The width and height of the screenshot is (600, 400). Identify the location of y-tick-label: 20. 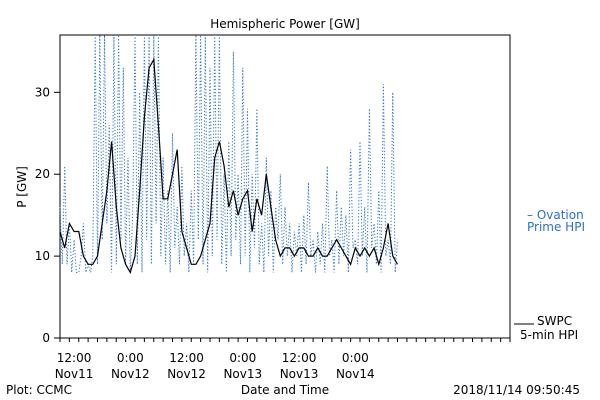
(42, 174).